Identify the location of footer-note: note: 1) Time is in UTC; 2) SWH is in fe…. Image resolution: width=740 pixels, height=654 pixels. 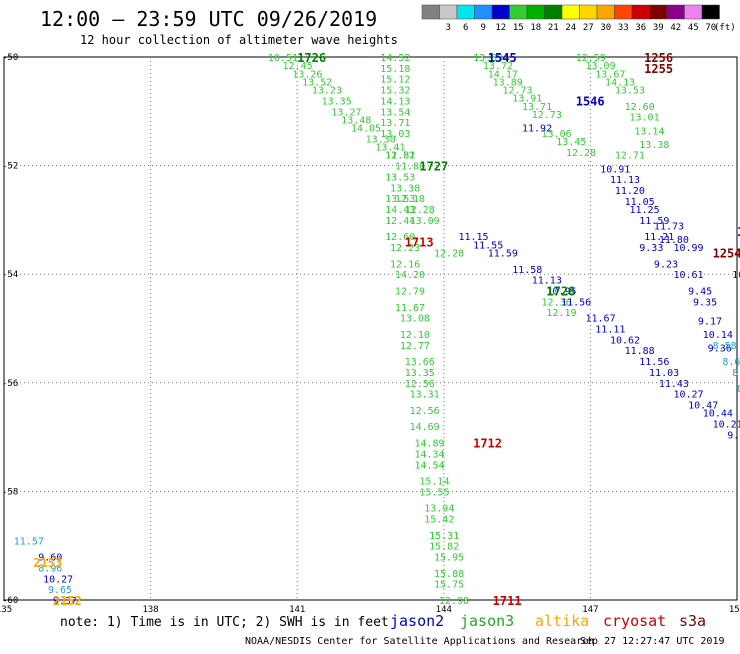
(224, 622).